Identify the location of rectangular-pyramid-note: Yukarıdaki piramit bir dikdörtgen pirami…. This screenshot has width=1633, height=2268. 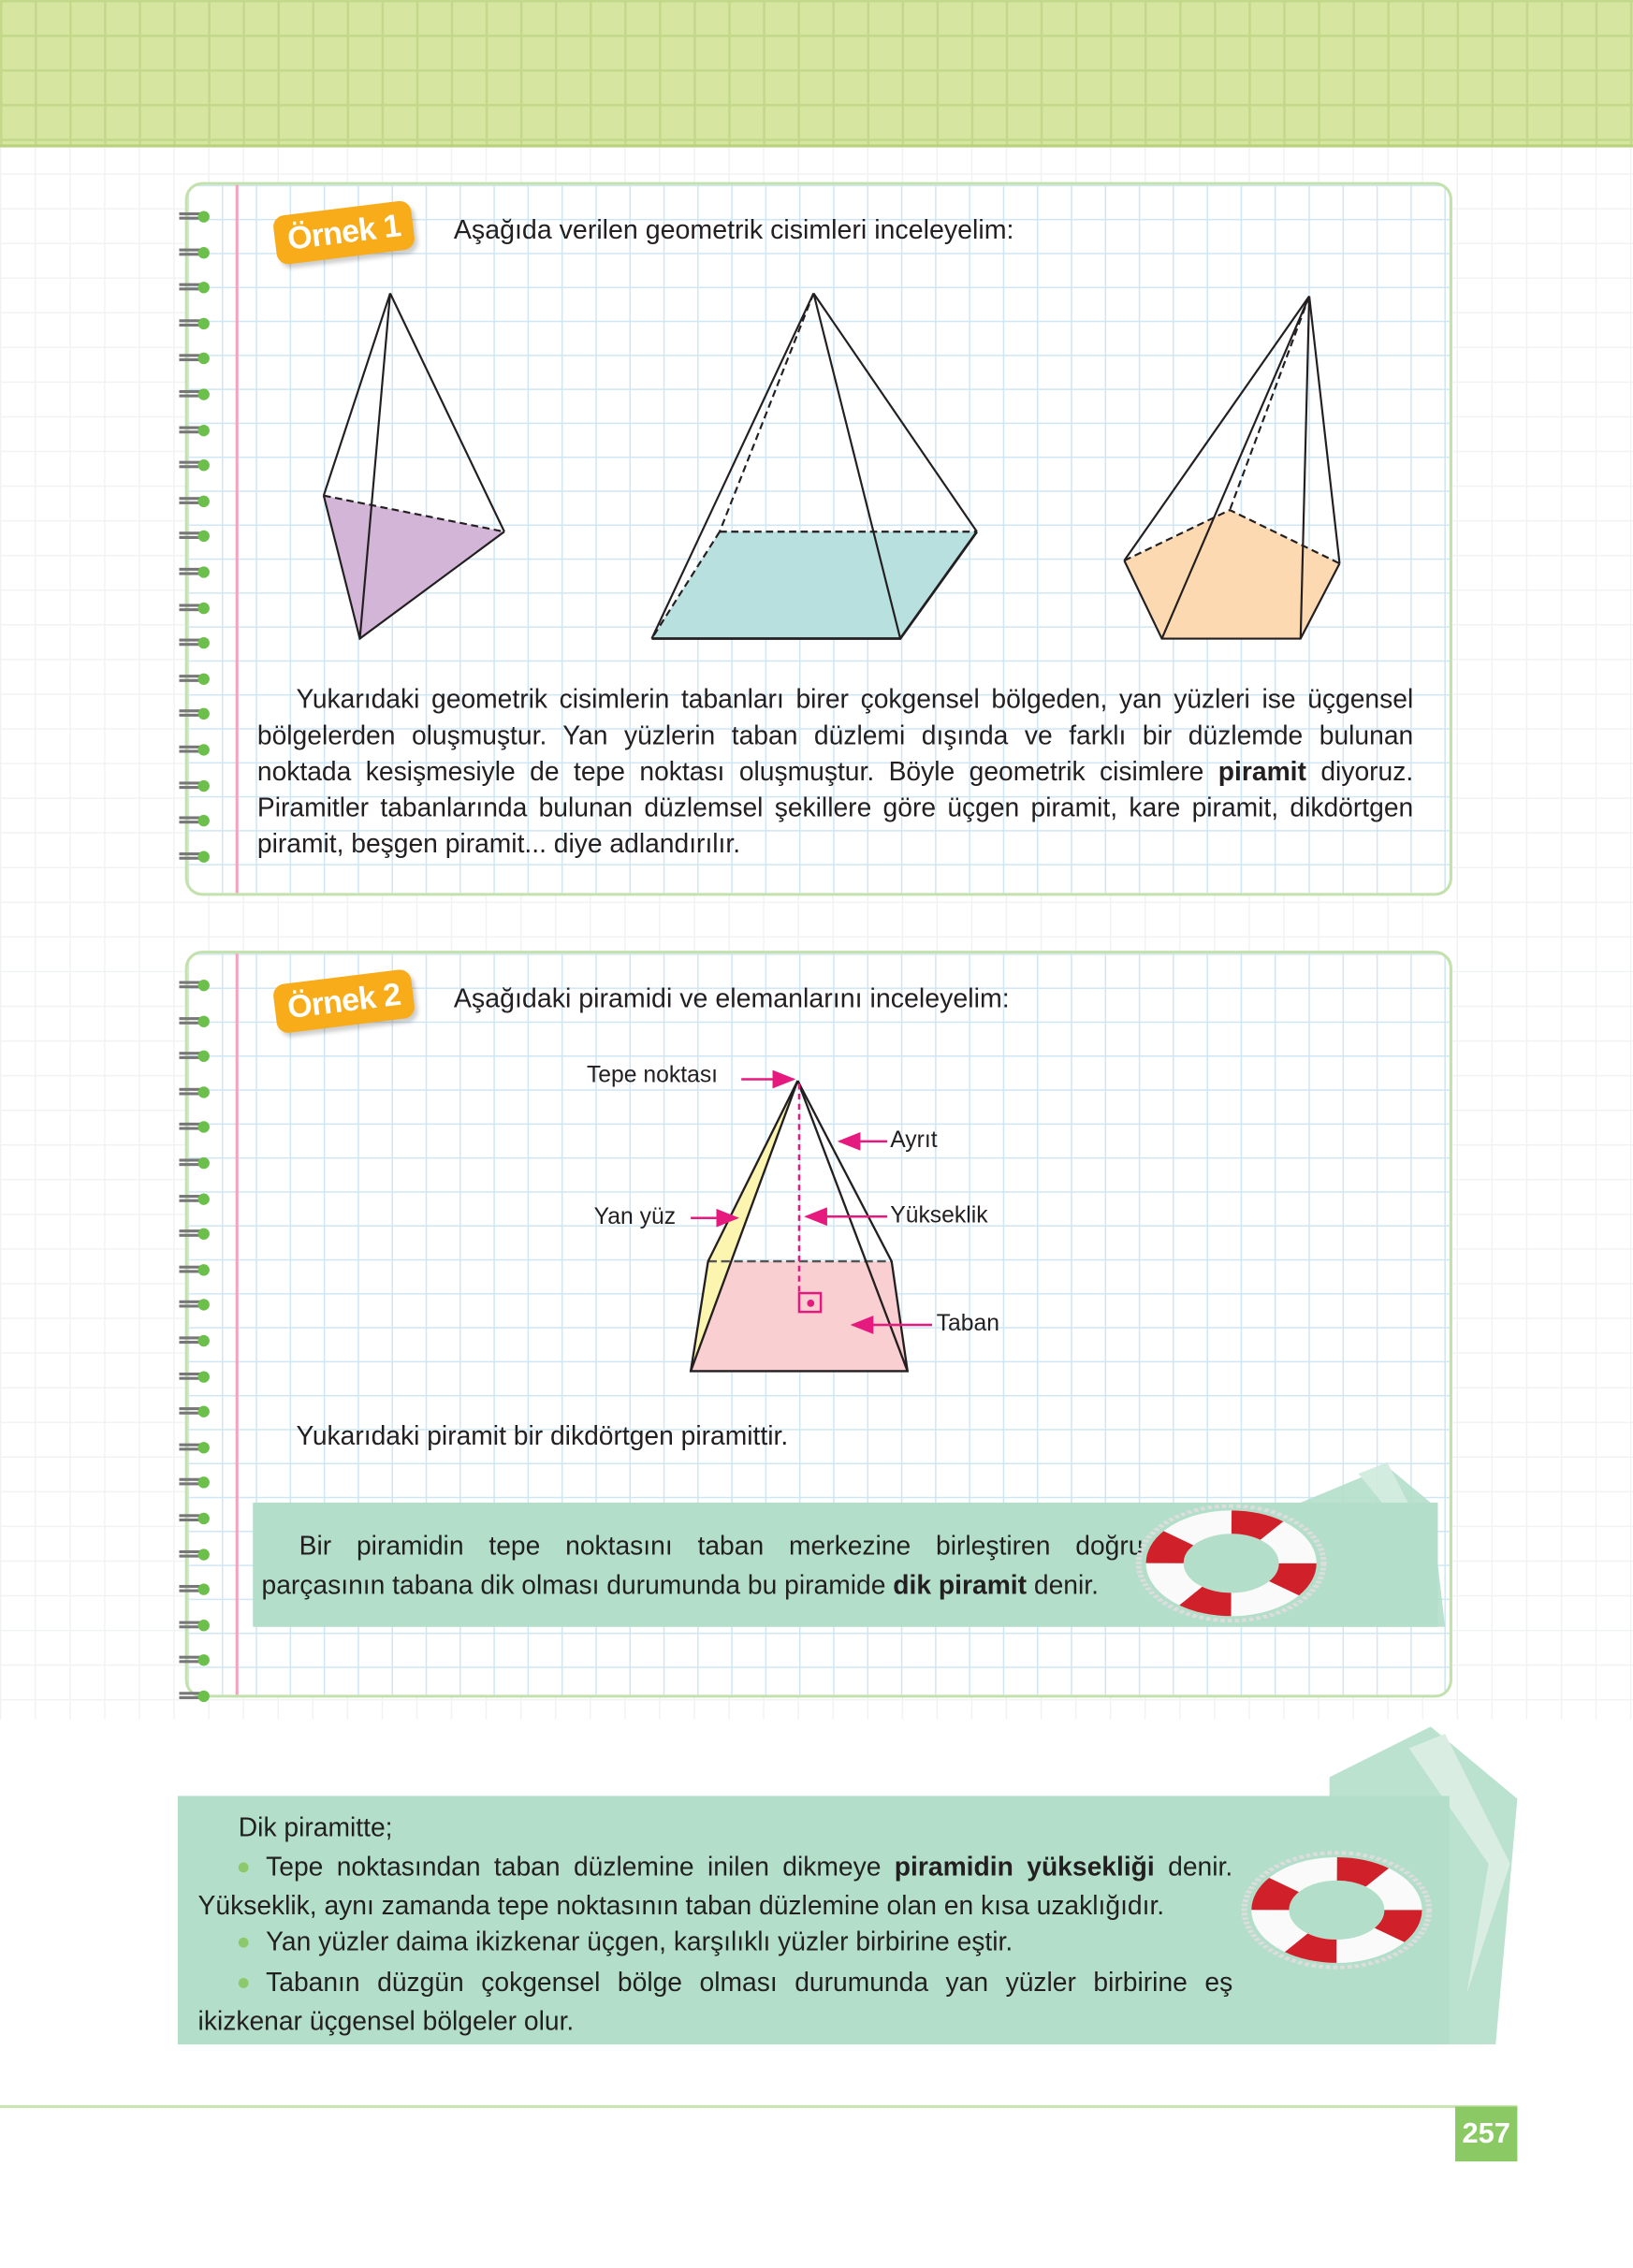
(542, 1435).